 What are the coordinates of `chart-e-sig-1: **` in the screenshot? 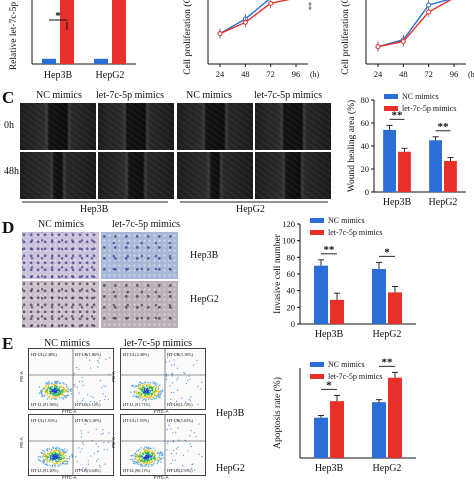 It's located at (388, 362).